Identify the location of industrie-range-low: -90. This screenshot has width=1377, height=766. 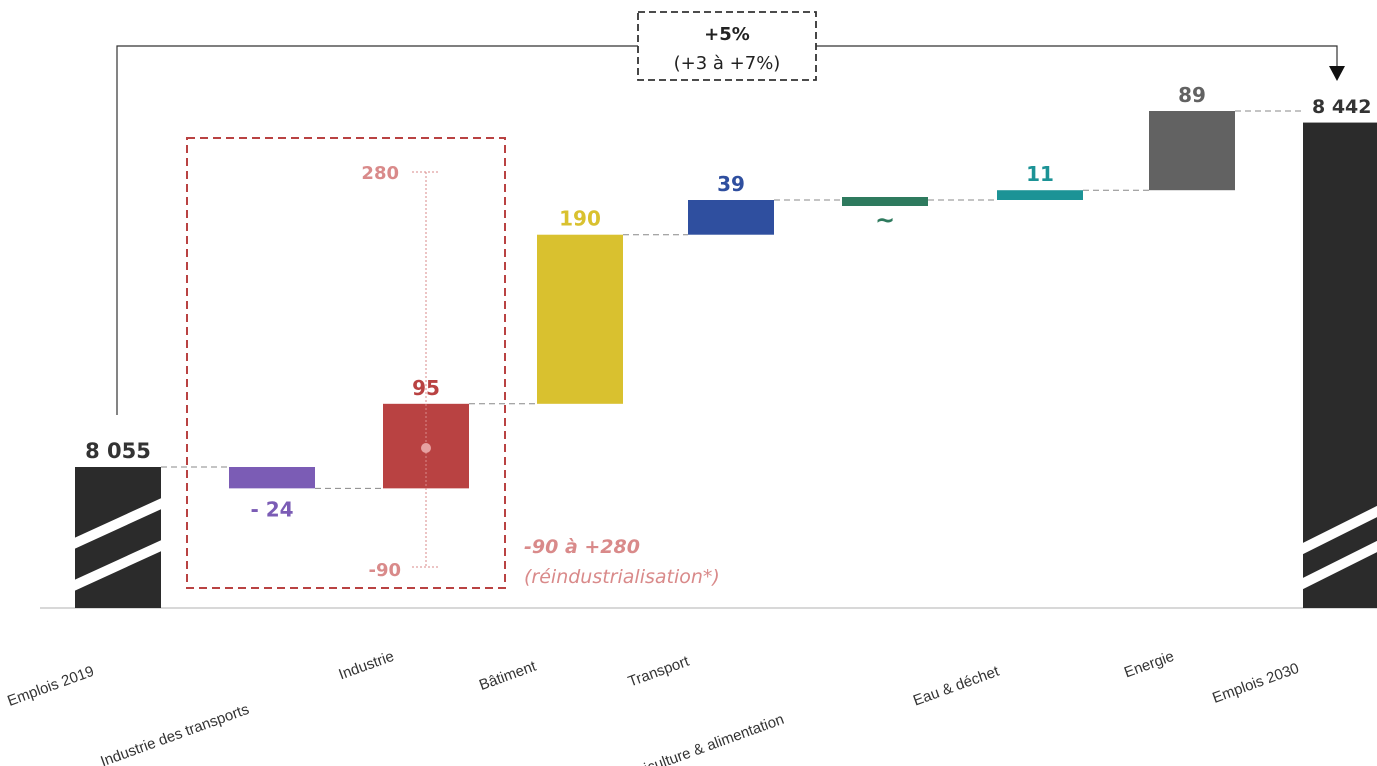
(384, 570).